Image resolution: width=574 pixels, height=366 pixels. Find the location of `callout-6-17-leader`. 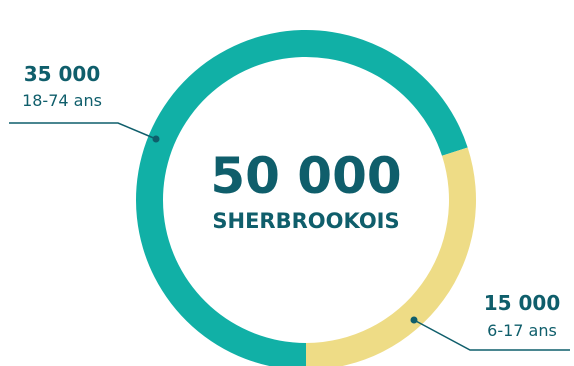

callout-6-17-leader is located at coordinates (491, 335).